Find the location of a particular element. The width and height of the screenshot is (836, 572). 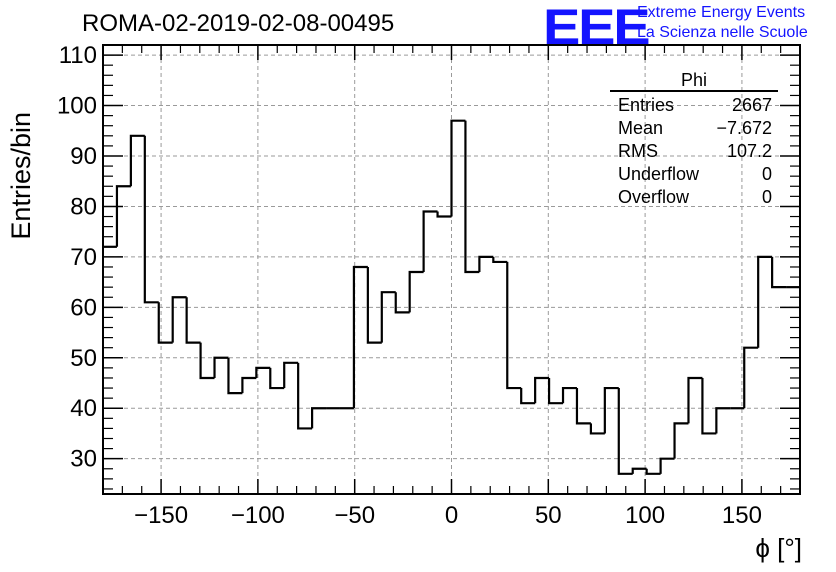

stats-row-underflow: Underflow 0 is located at coordinates (694, 174).